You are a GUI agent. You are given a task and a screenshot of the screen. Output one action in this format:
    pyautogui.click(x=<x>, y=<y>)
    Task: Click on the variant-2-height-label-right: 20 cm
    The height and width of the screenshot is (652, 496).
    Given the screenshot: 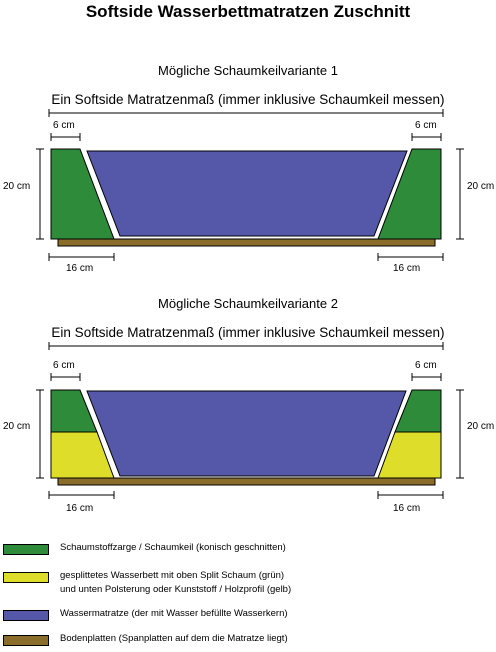 What is the action you would take?
    pyautogui.click(x=481, y=426)
    